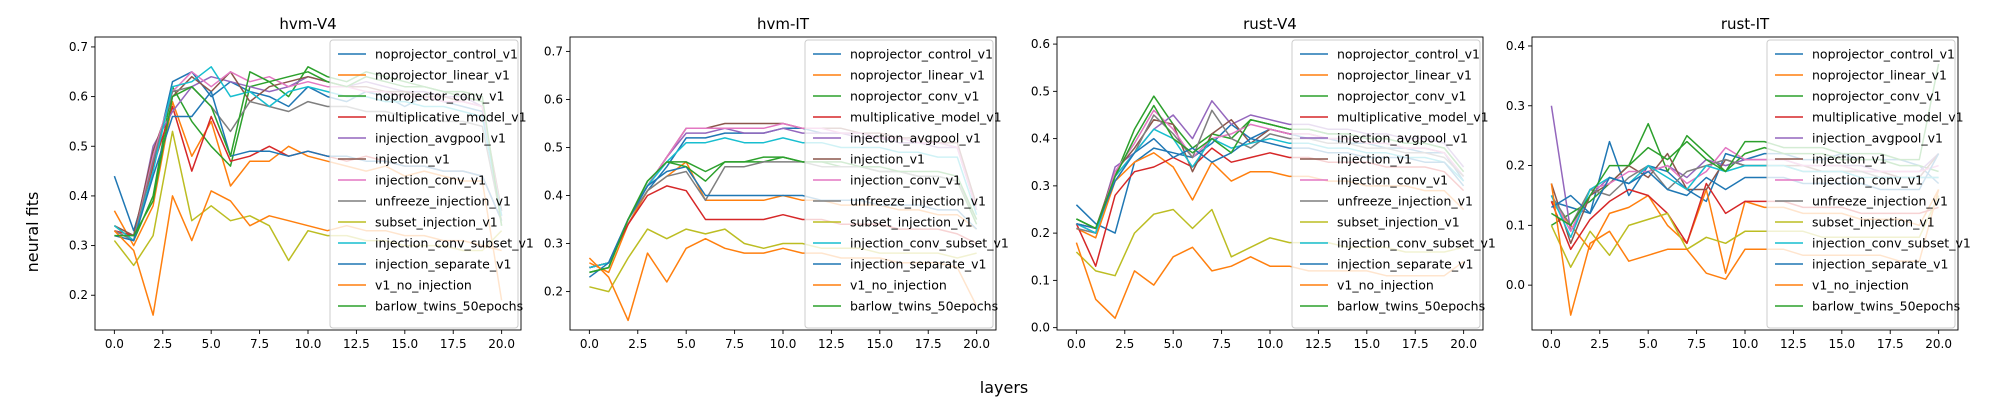  Describe the element at coordinates (783, 24) in the screenshot. I see `subplot-title: hvm-IT` at that location.